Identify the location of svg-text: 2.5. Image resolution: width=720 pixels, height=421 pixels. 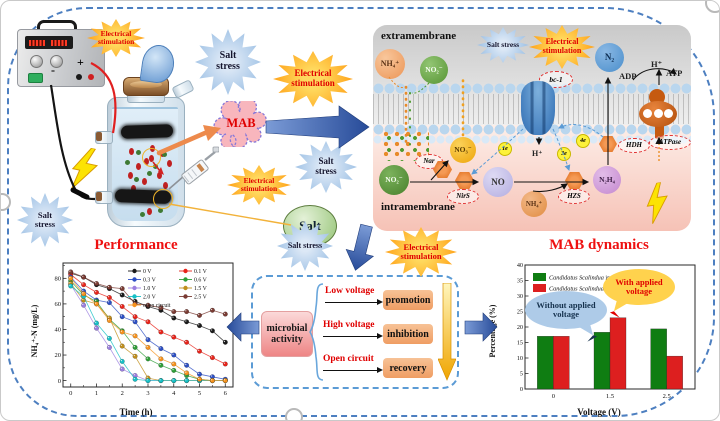
(667, 396).